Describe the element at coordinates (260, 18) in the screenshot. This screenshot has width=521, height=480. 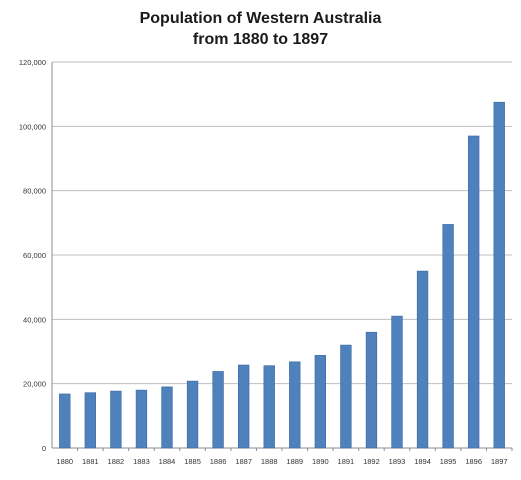
I see `chart-title-line-1: Population of Western Australia` at that location.